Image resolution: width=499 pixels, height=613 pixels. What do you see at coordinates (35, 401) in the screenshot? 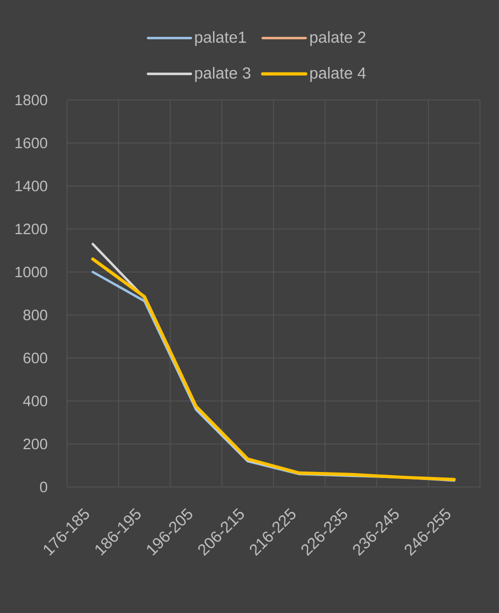
I see `y-tick-label: 400` at bounding box center [35, 401].